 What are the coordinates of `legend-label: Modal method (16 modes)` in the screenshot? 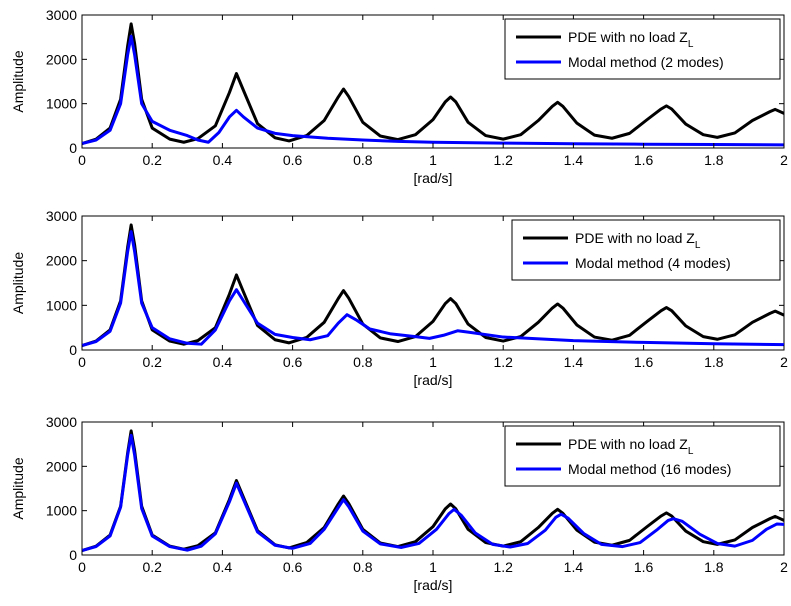 It's located at (649, 469).